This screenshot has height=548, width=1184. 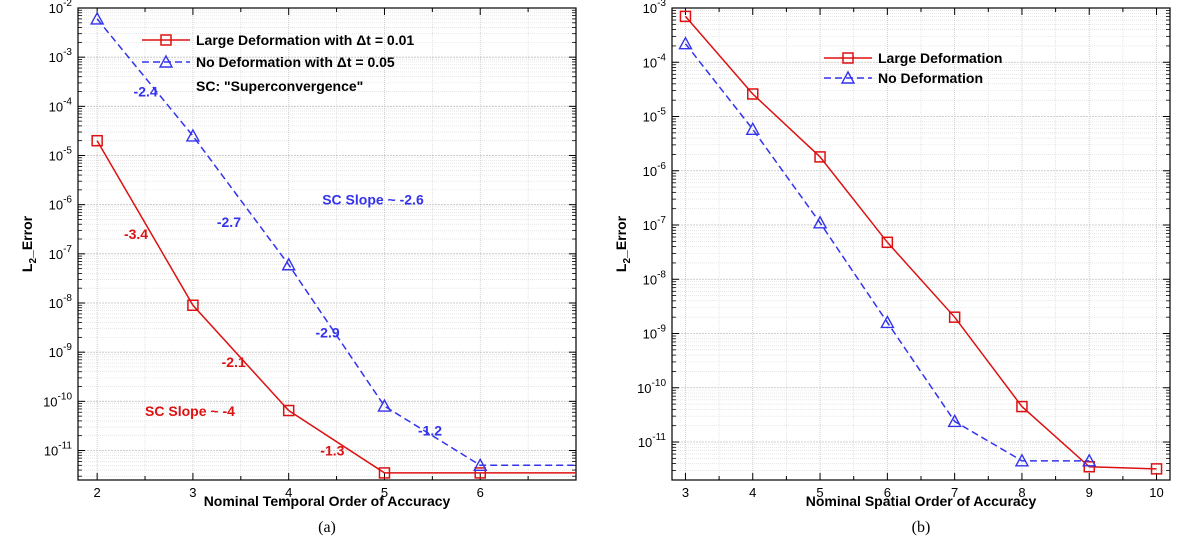 I want to click on x-tick-label: 7, so click(x=954, y=492).